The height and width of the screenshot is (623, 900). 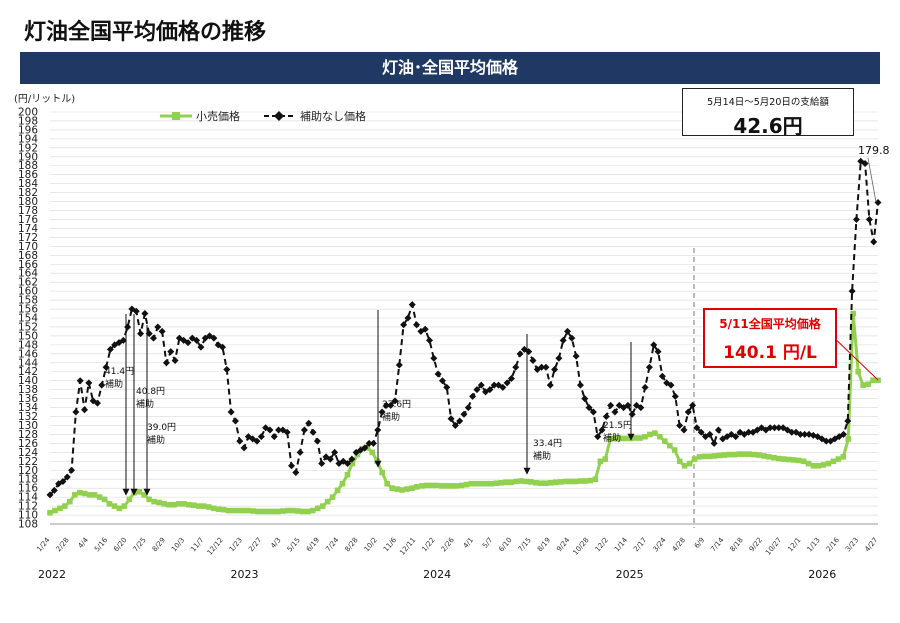 I want to click on subsidy-label: 補助, so click(x=156, y=440).